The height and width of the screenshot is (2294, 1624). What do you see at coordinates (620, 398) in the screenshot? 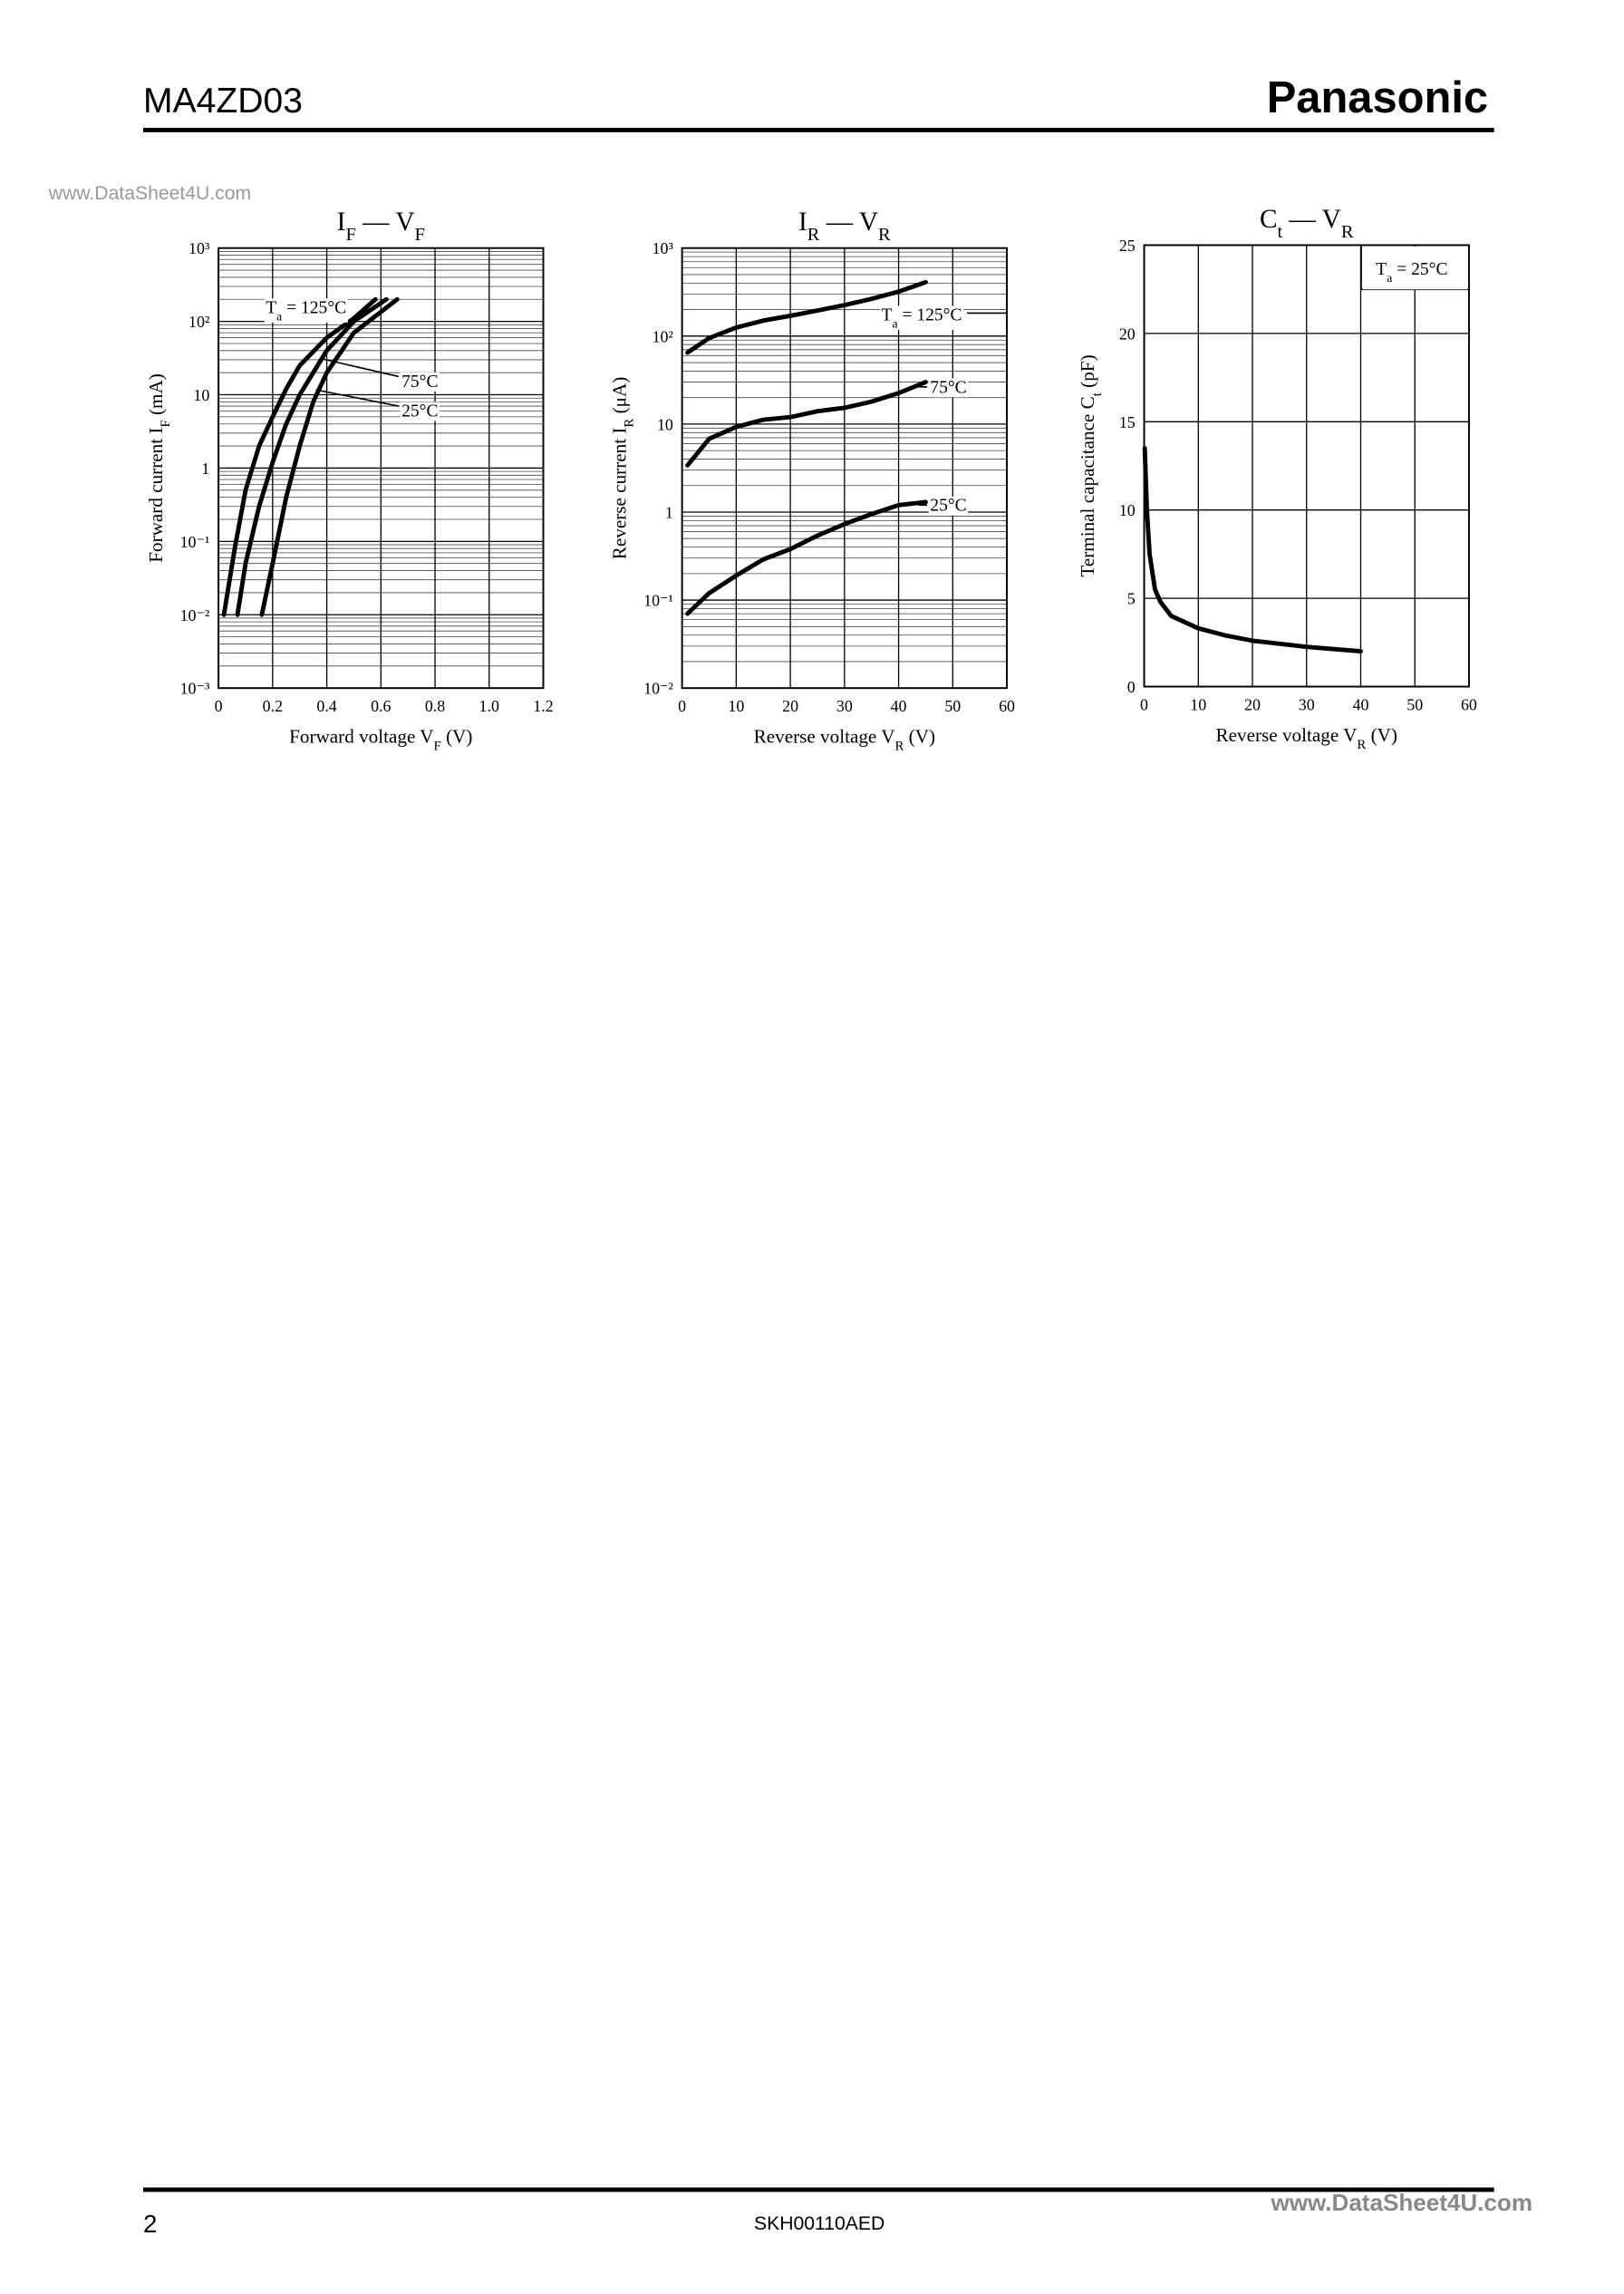
I see `y-axis-label-part: (μA)` at bounding box center [620, 398].